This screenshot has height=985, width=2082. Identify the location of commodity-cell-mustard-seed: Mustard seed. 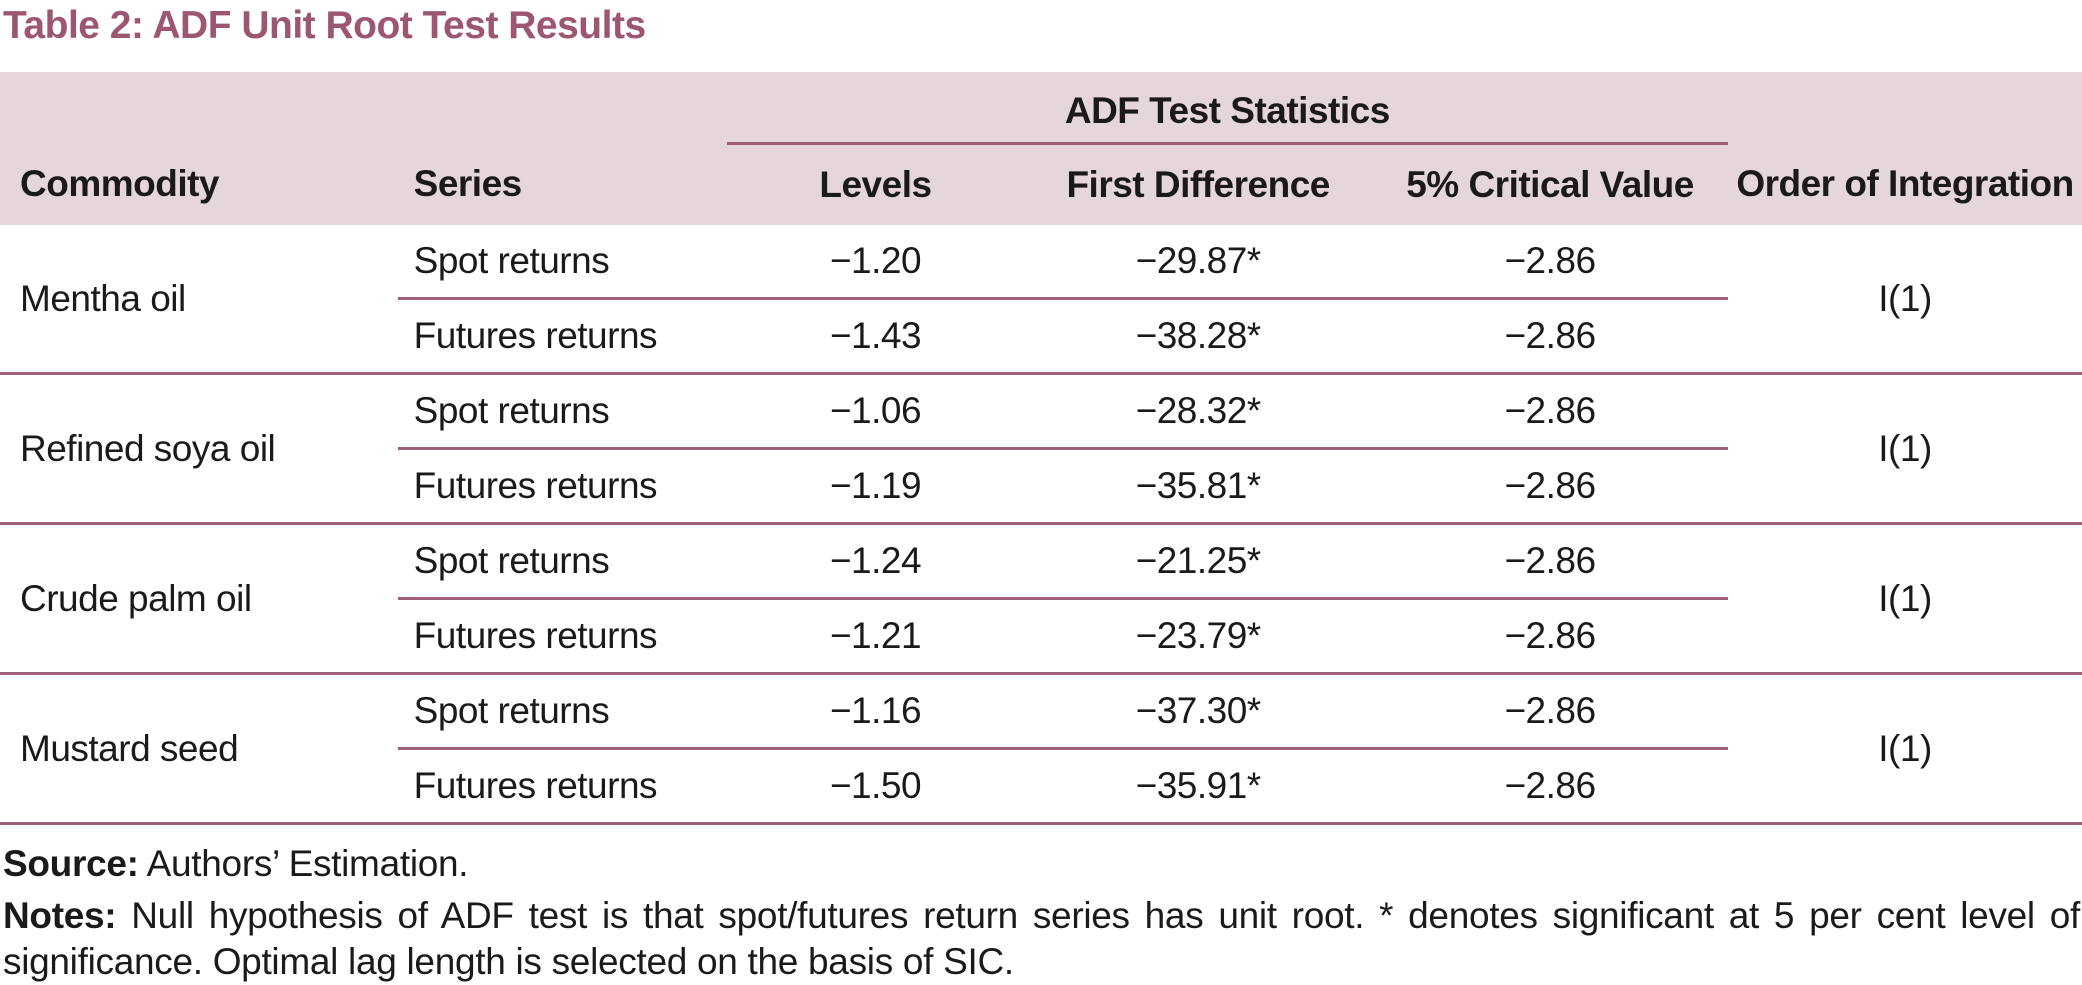
(199, 749).